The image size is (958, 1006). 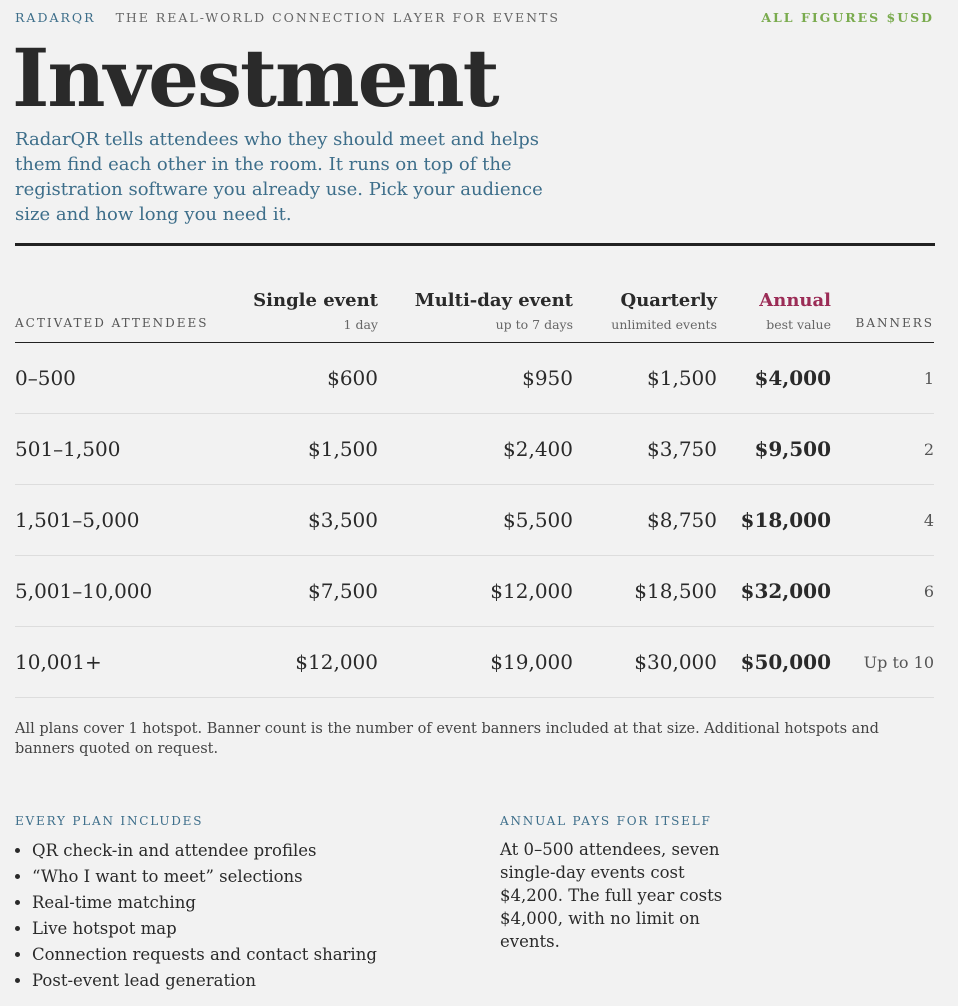 I want to click on column-sub: unlimited events, so click(x=664, y=324).